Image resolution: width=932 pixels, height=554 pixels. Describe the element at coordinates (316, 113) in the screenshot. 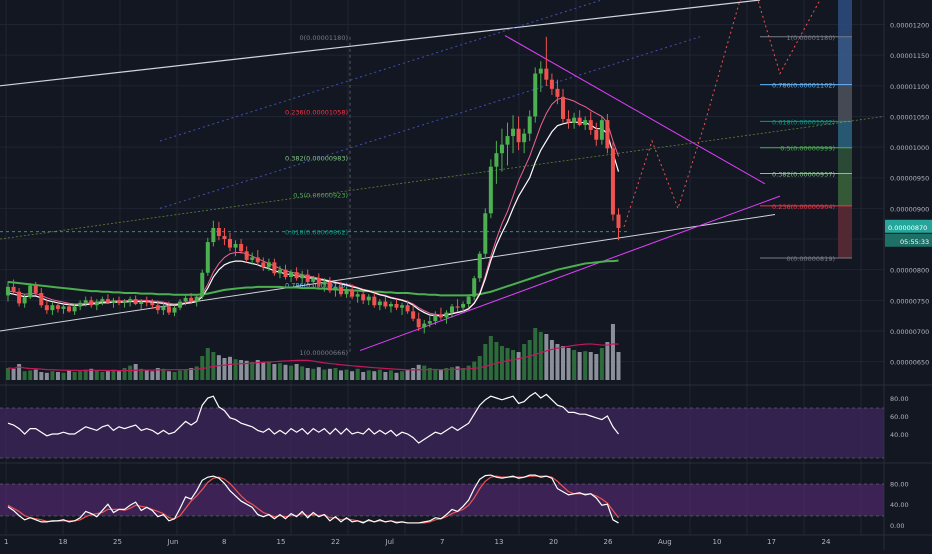

I see `fib-left-label: 0.236(0.00001058)` at that location.